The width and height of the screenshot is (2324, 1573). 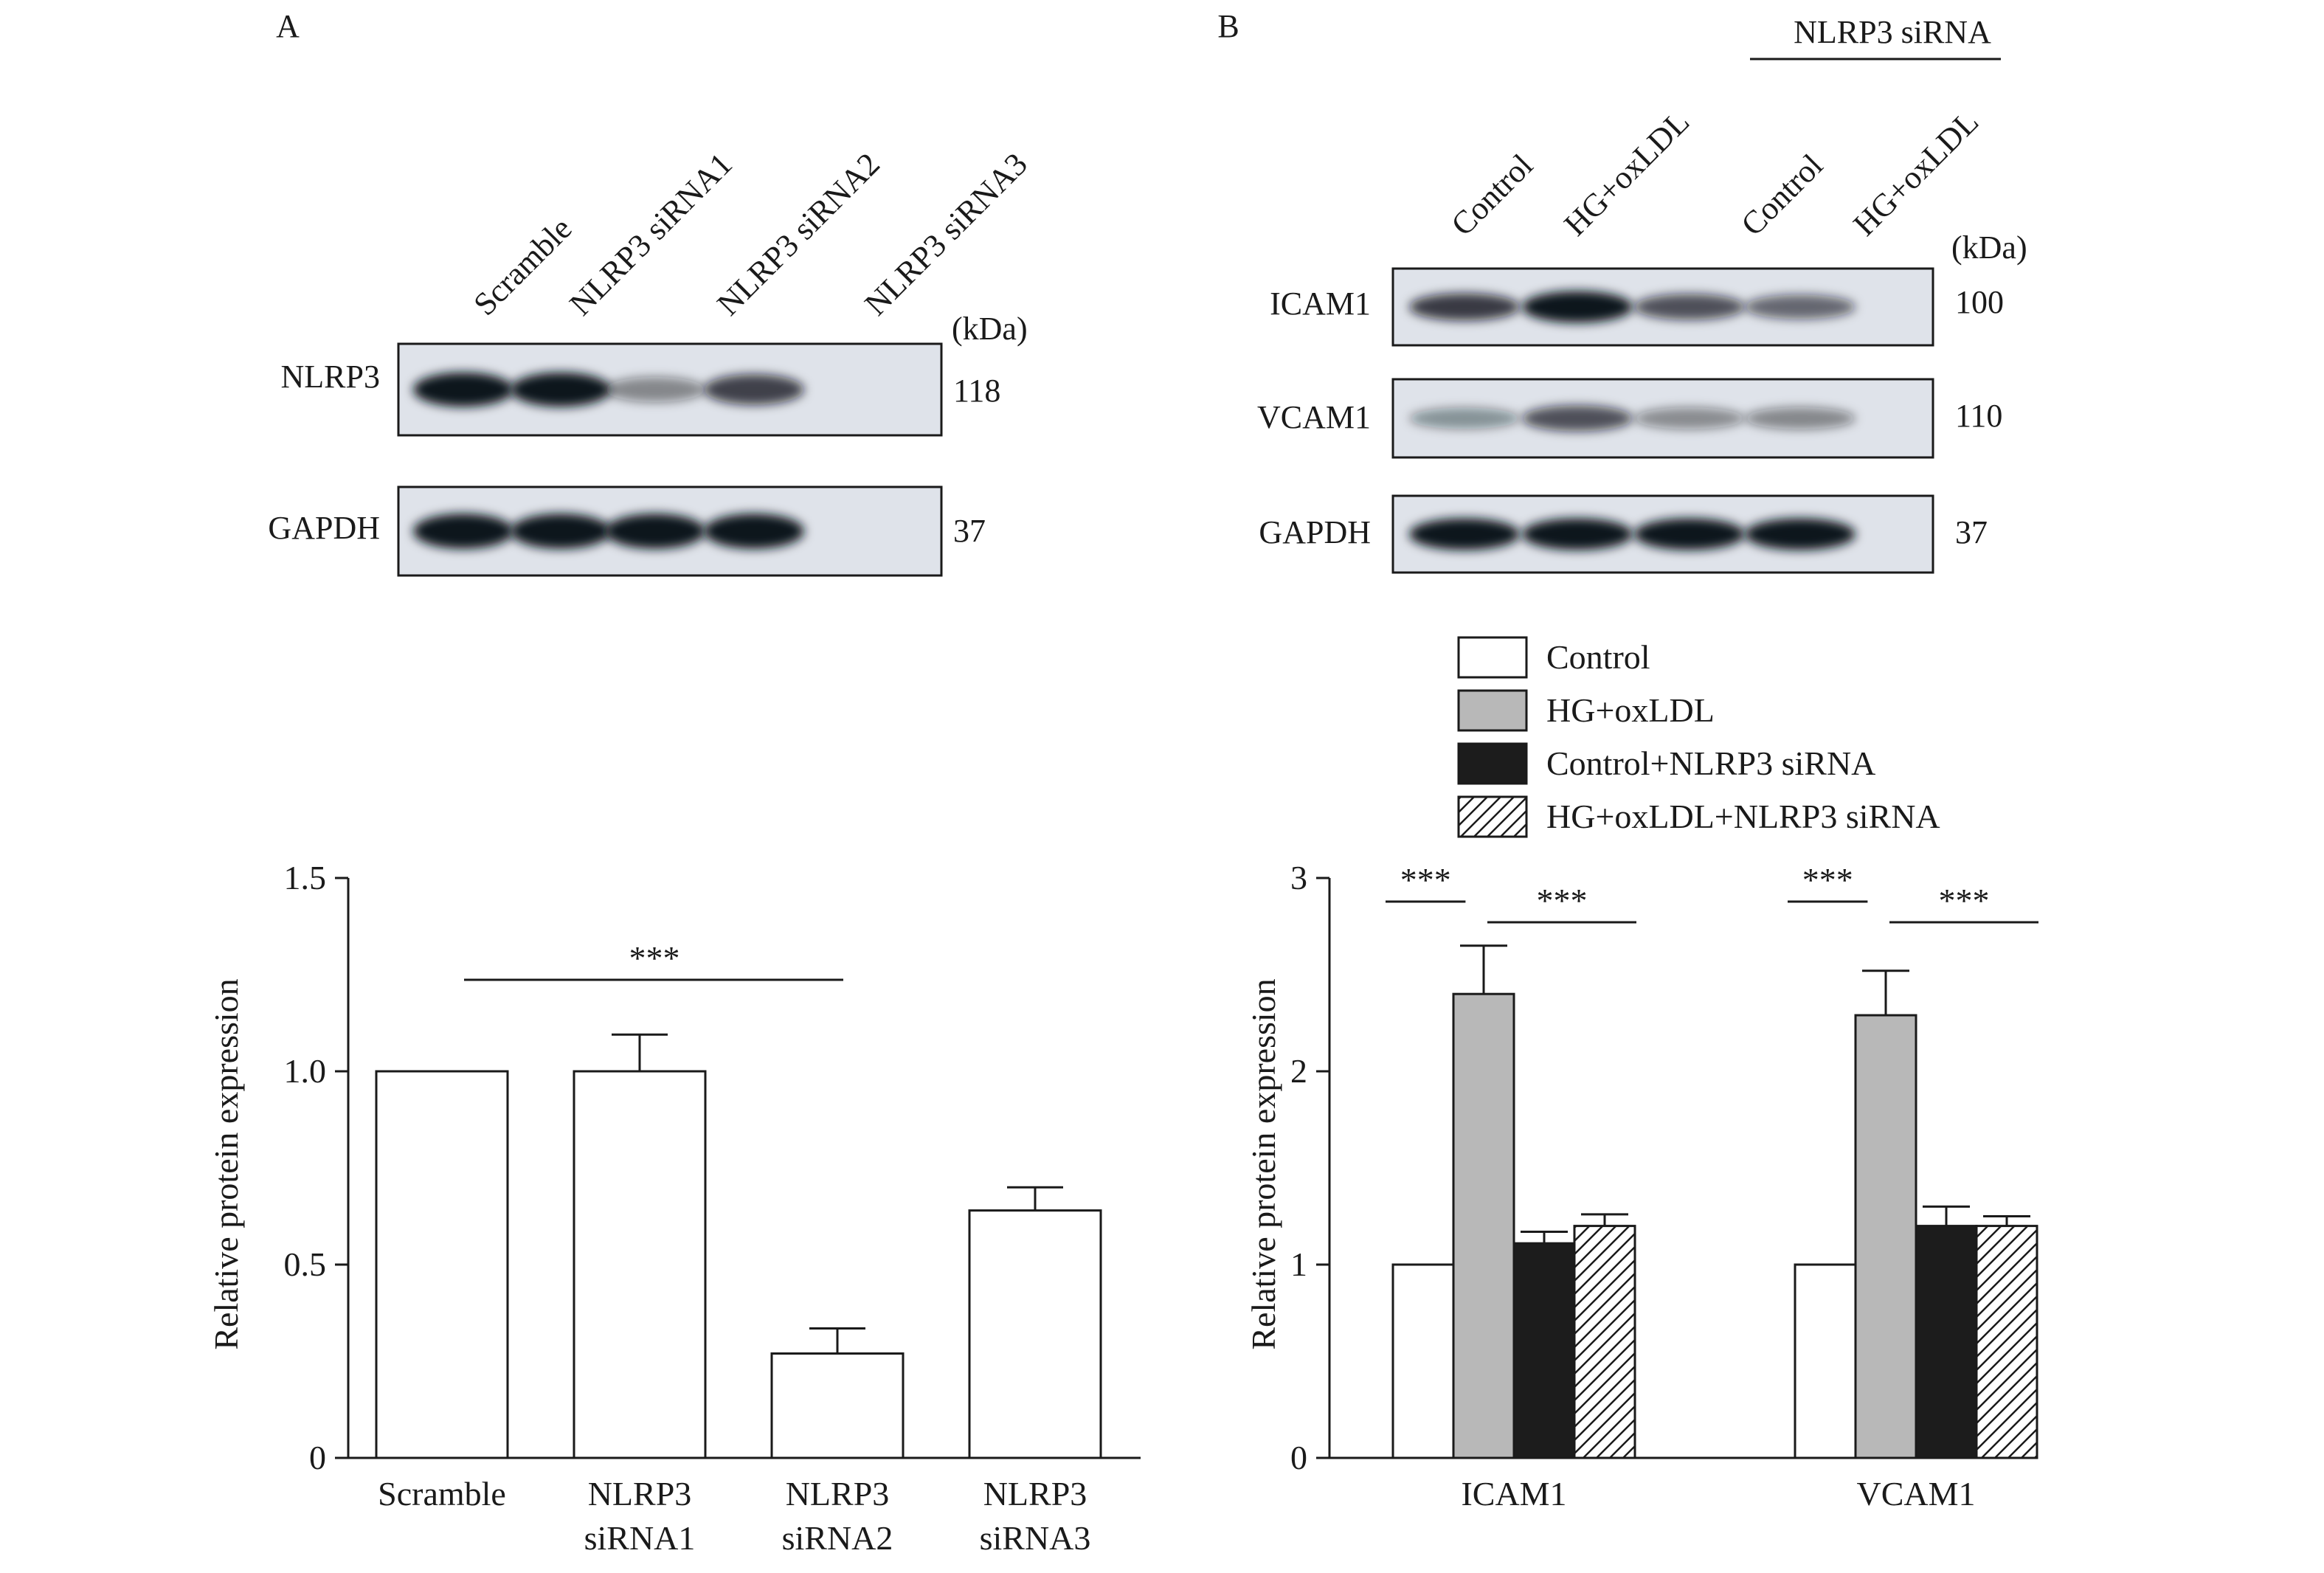 I want to click on lane-label-scramble: Scramble, so click(x=522, y=266).